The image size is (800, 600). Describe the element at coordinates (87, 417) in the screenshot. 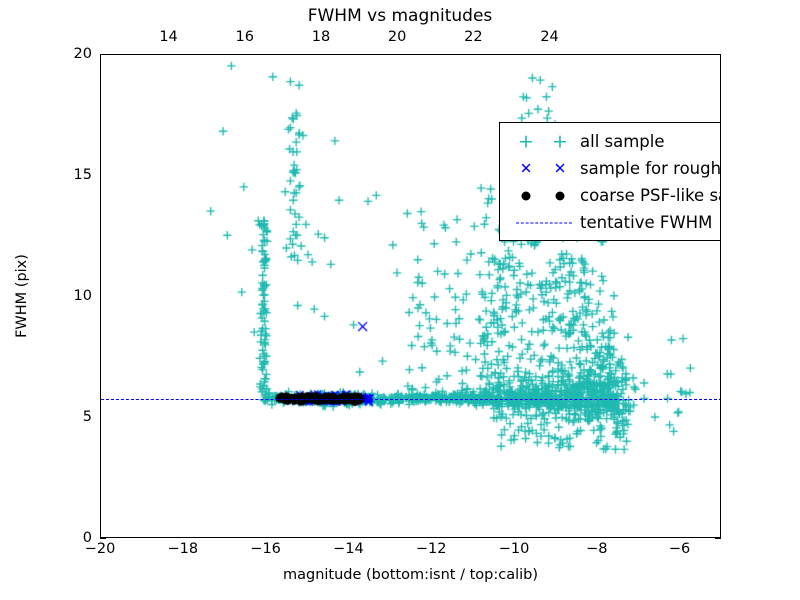

I see `tick-label-y-1: 5` at that location.